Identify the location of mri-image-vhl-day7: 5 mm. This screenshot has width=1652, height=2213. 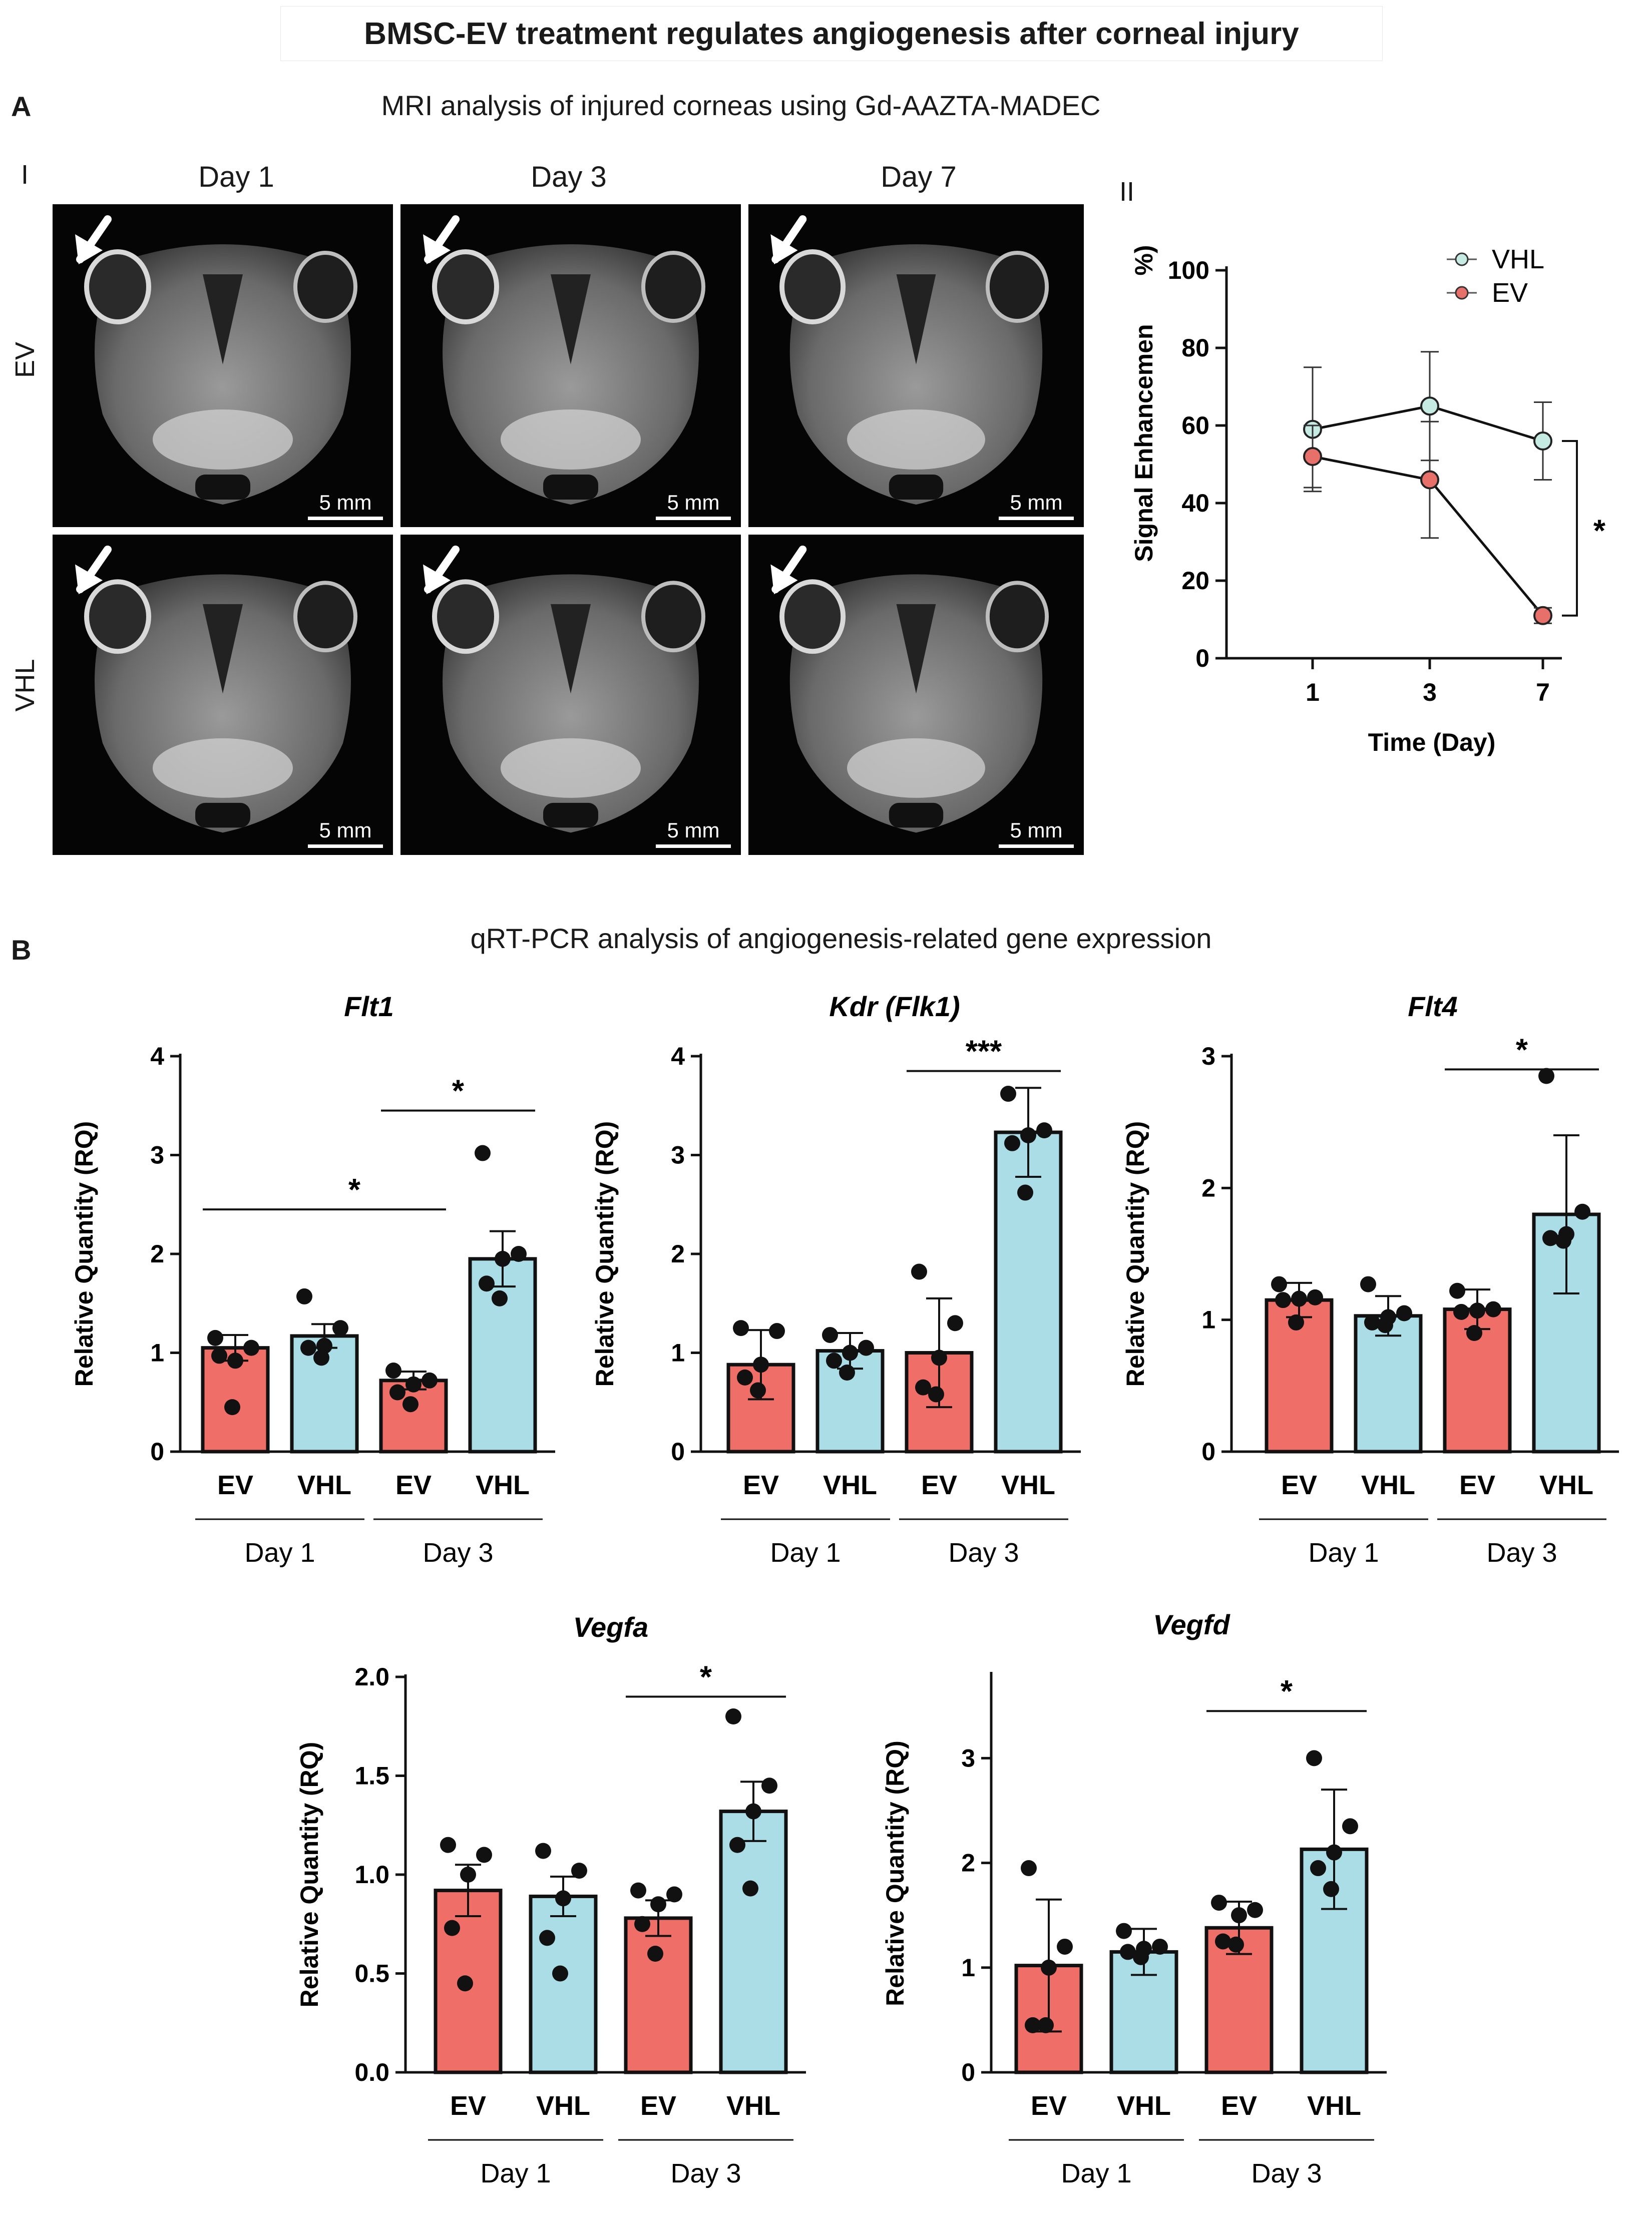
(916, 695).